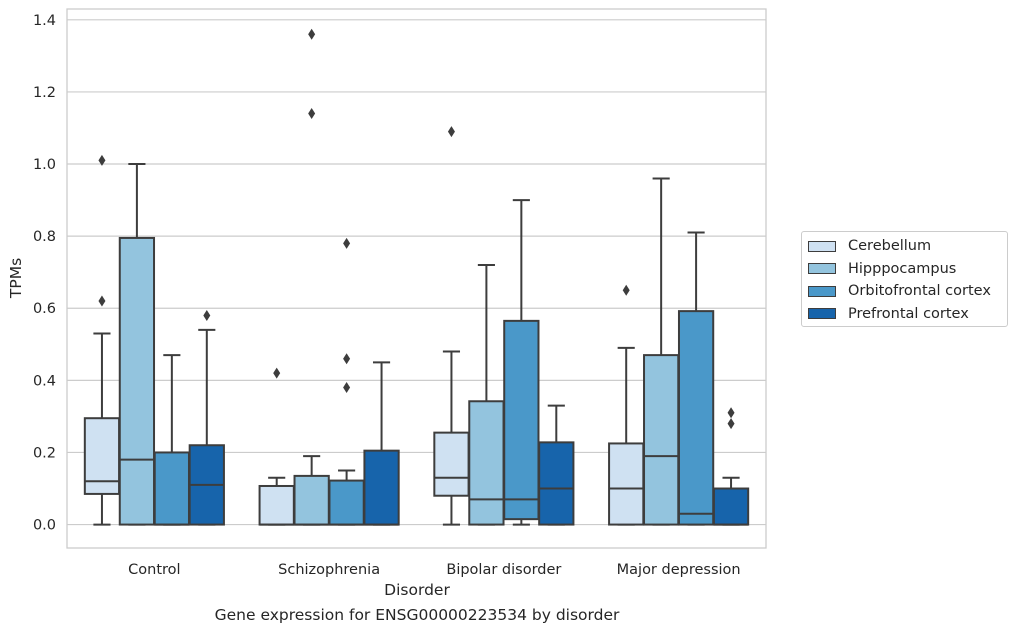 The width and height of the screenshot is (1018, 634). I want to click on legend-item: Cerebellum, so click(869, 246).